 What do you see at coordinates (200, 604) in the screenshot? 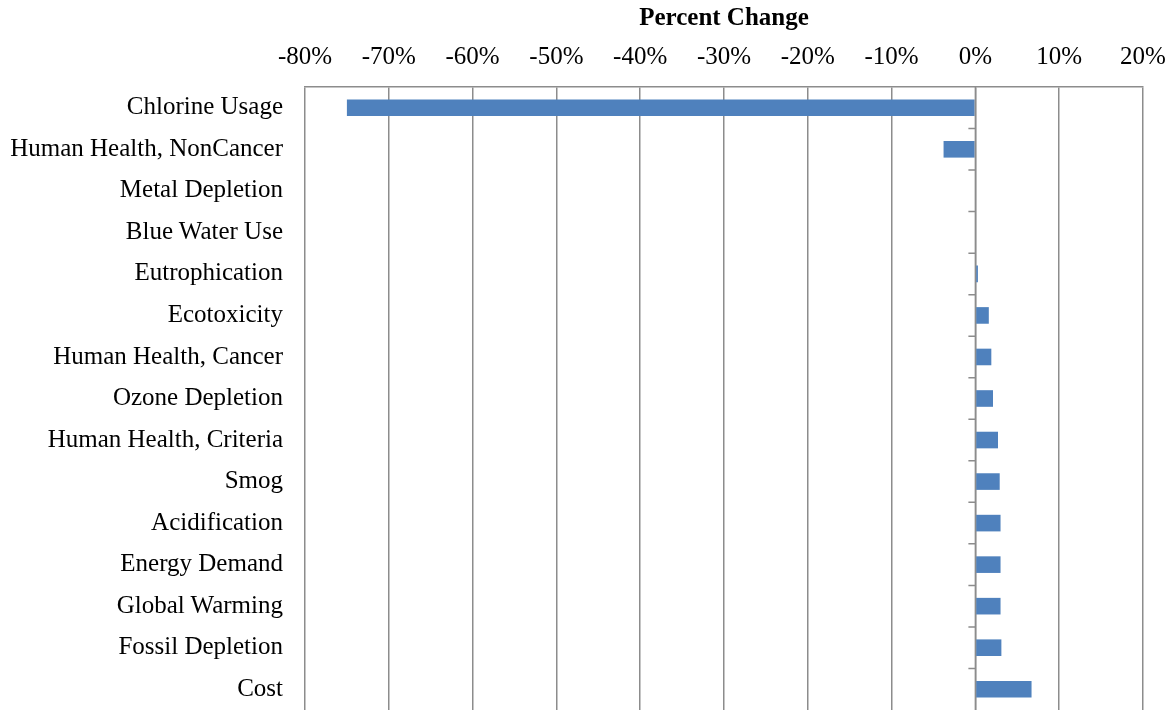
I see `y-tick-label: Global Warming` at bounding box center [200, 604].